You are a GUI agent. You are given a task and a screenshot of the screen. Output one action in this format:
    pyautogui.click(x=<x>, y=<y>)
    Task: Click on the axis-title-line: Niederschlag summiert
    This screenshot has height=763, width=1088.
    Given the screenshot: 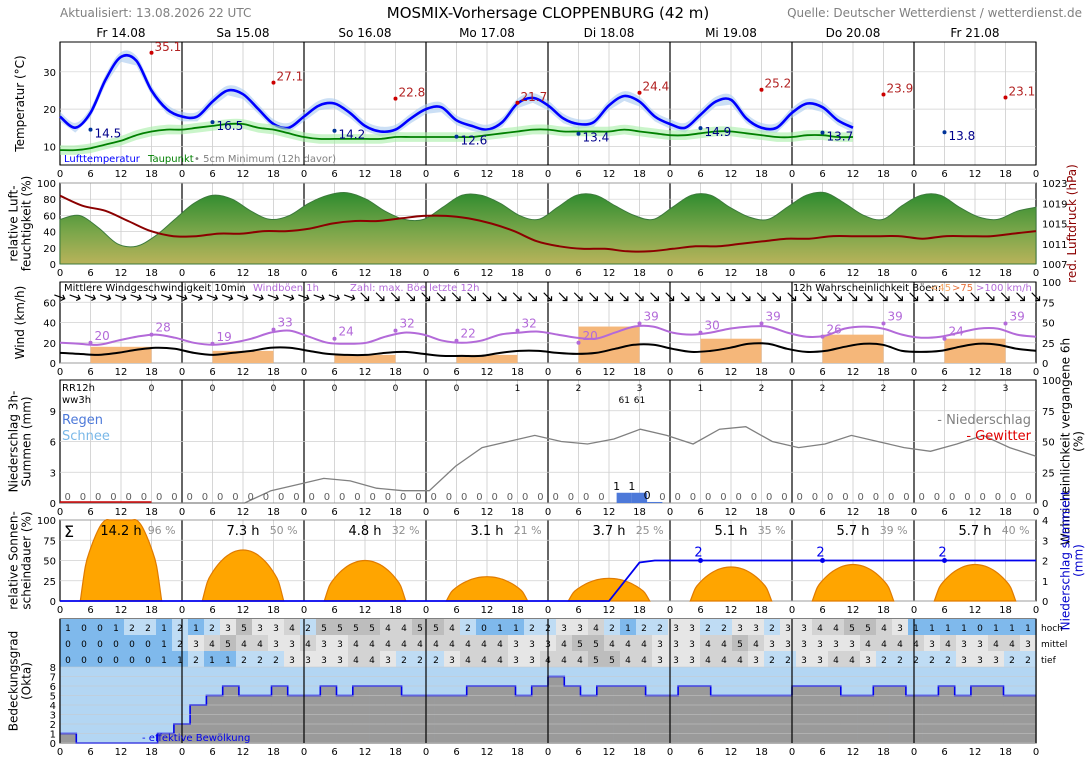 What is the action you would take?
    pyautogui.click(x=1066, y=560)
    